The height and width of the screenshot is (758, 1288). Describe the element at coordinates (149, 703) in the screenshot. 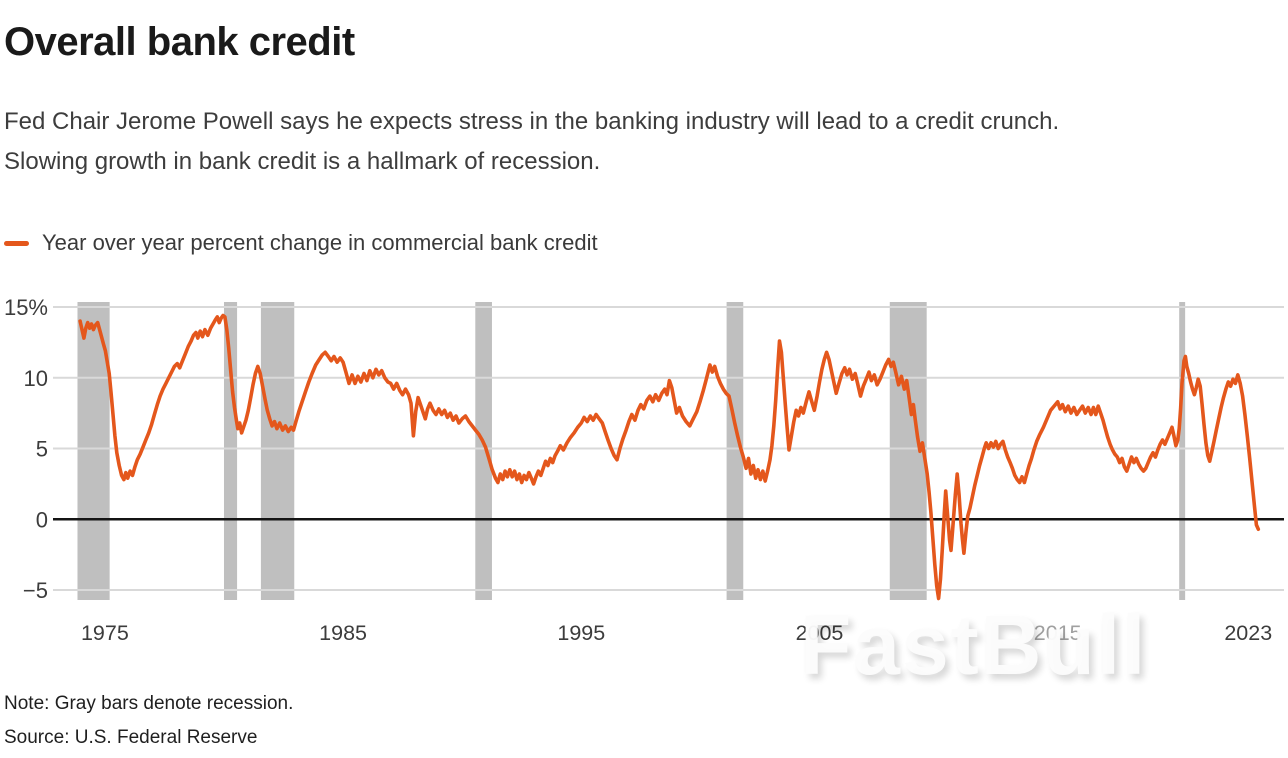

I see `chart-note: Note: Gray bars denote recession.` at that location.